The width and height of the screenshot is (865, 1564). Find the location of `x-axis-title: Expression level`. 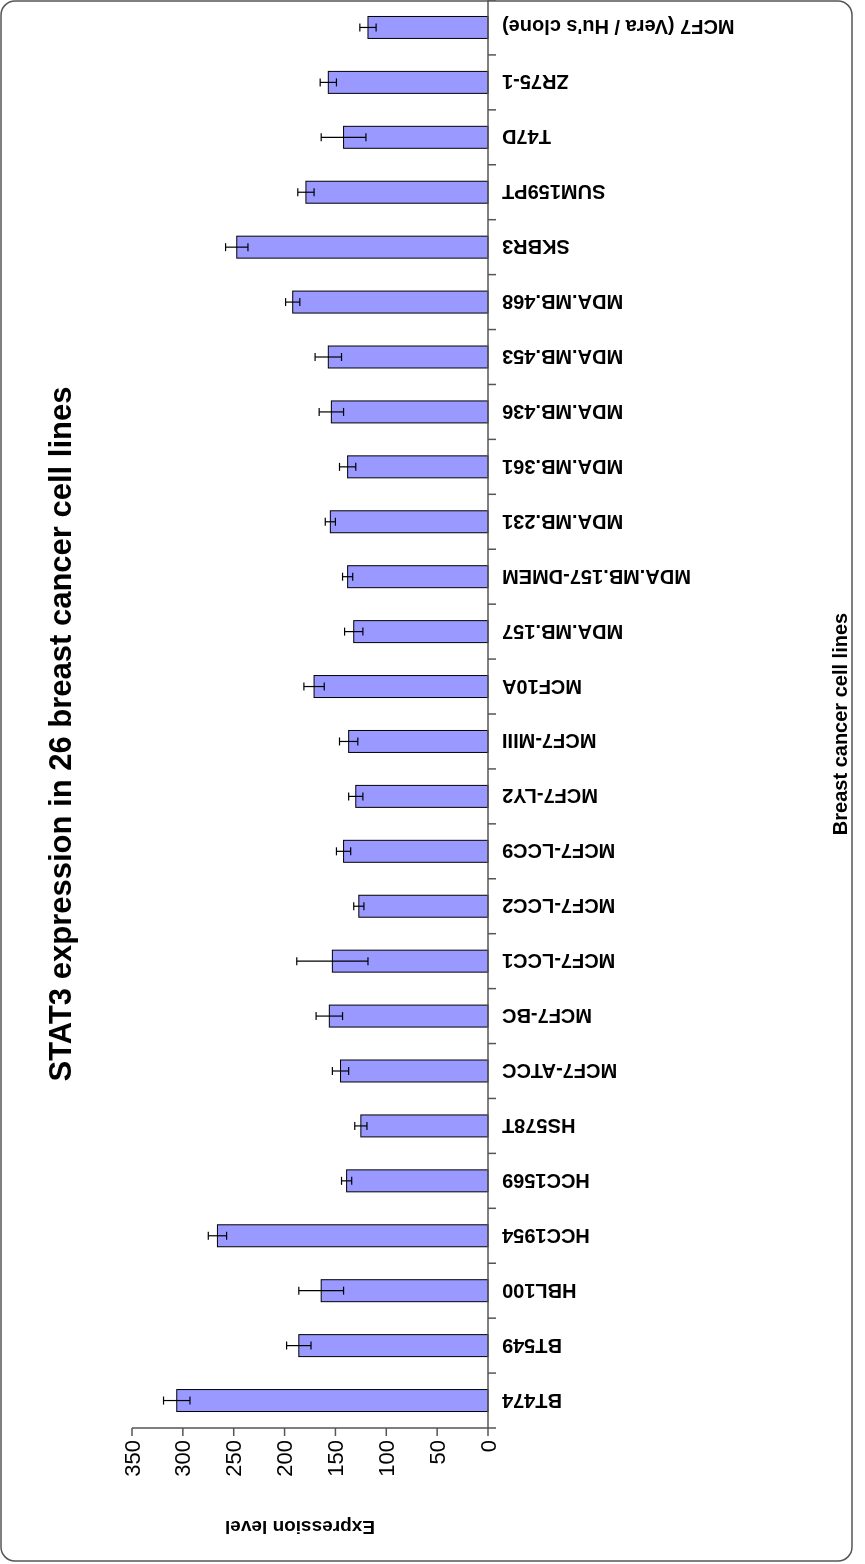

x-axis-title: Expression level is located at coordinates (300, 1527).